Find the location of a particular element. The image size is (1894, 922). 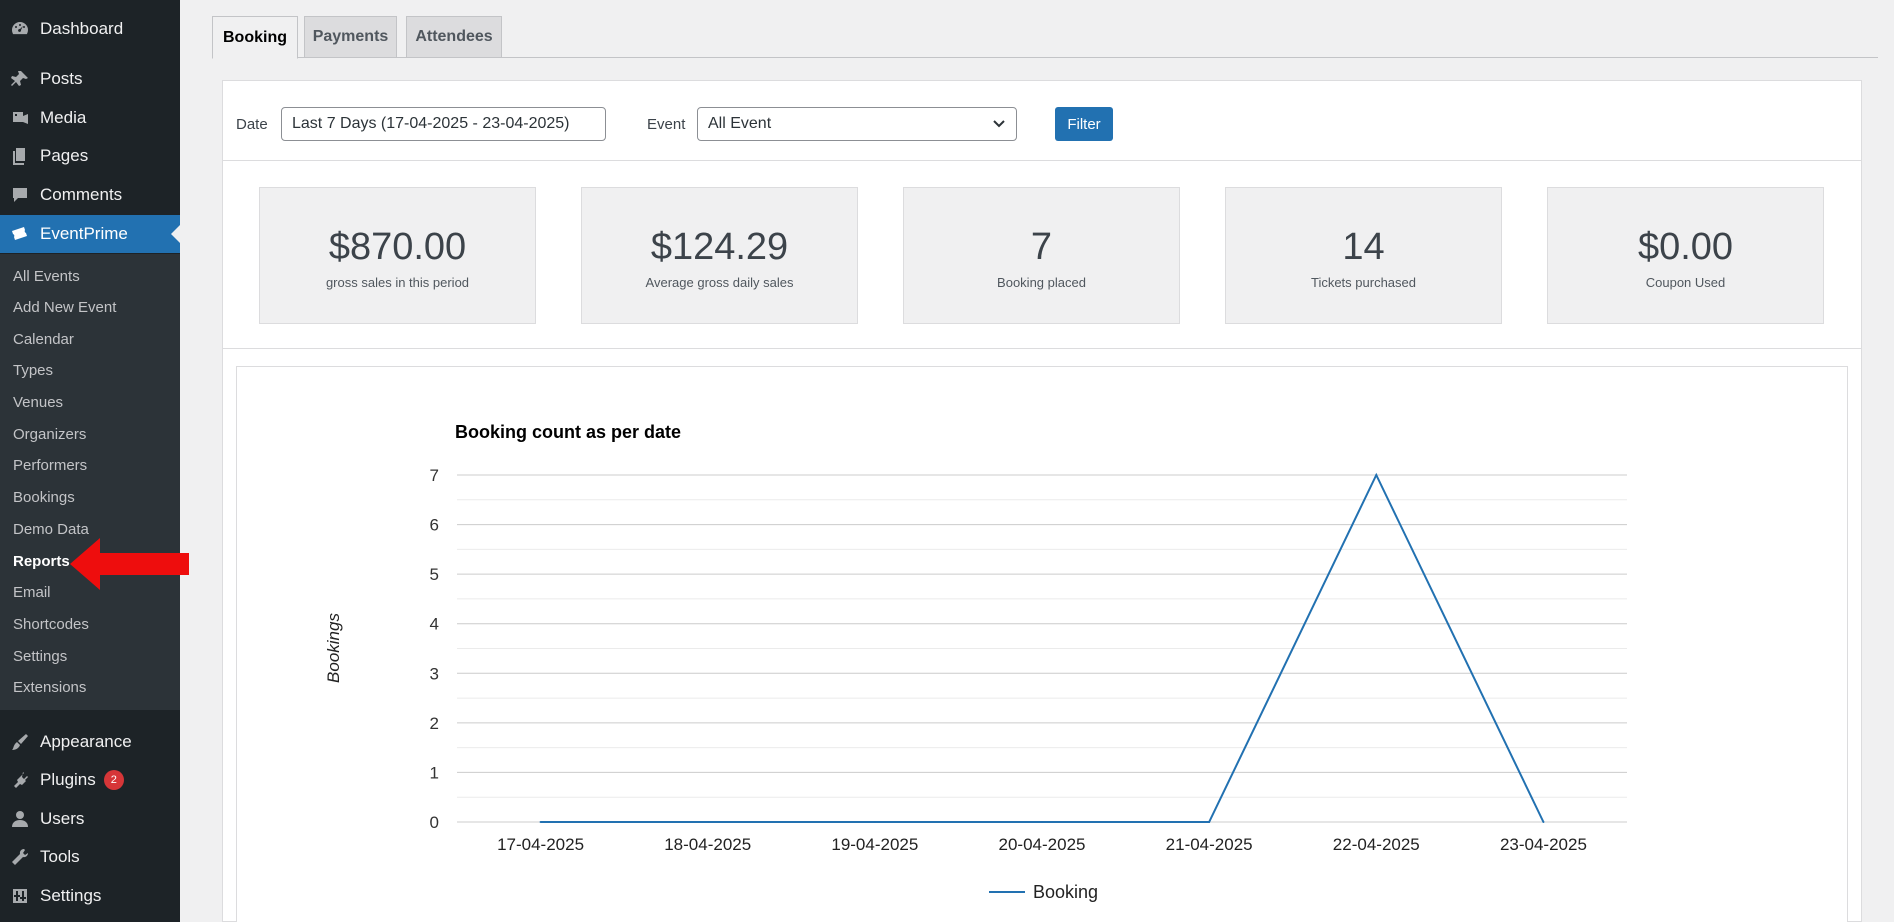

event-select-value: All Event is located at coordinates (740, 123).